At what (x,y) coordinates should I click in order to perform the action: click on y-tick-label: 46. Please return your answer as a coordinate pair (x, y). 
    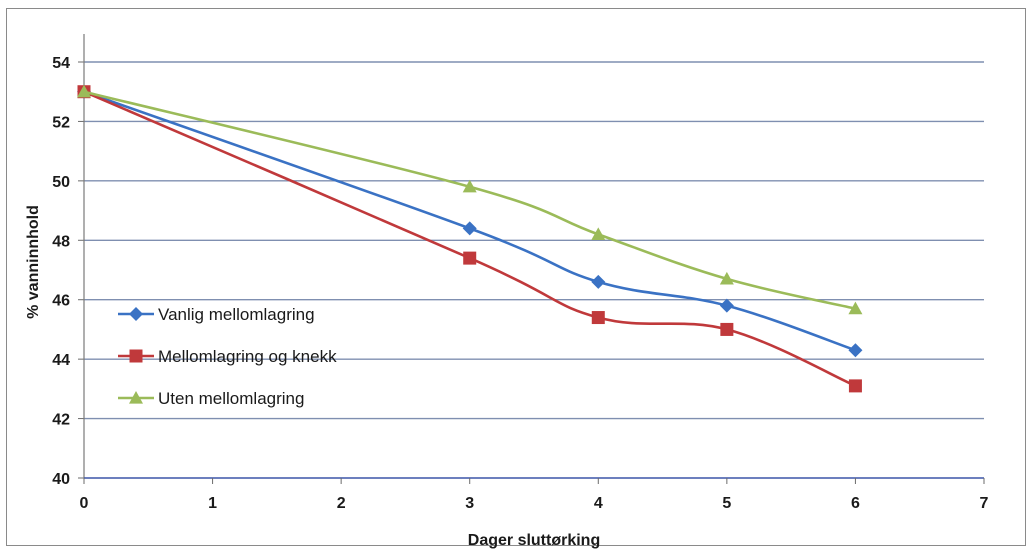
    Looking at the image, I should click on (61, 301).